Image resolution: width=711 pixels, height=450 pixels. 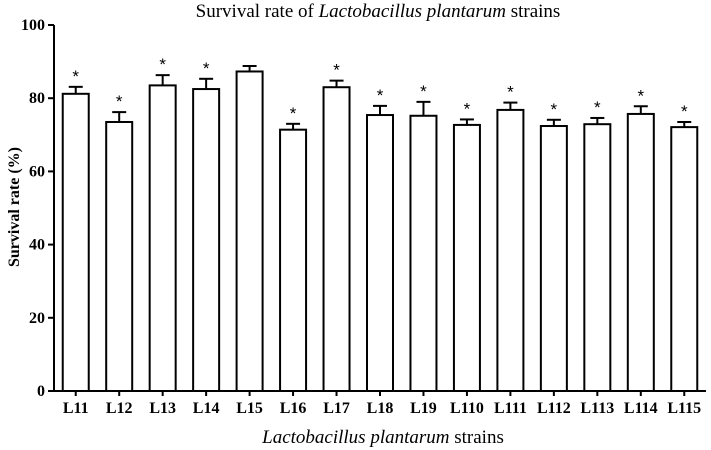 What do you see at coordinates (553, 259) in the screenshot?
I see `bar-L112` at bounding box center [553, 259].